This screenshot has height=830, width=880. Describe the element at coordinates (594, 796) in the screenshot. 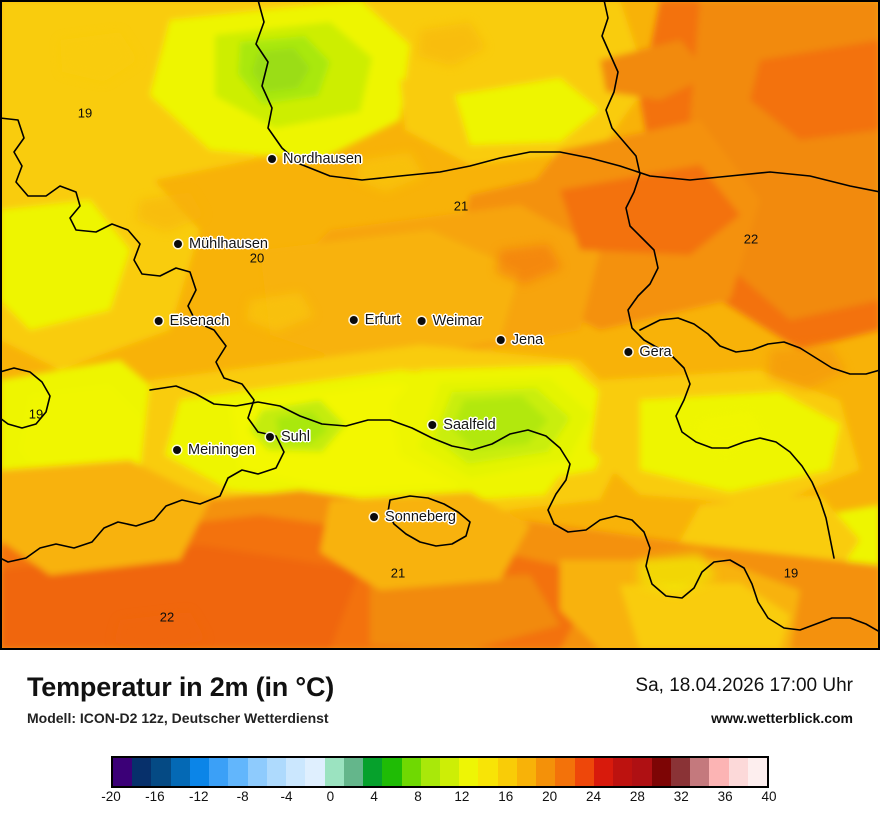

I see `colorbar-tick: 24` at that location.